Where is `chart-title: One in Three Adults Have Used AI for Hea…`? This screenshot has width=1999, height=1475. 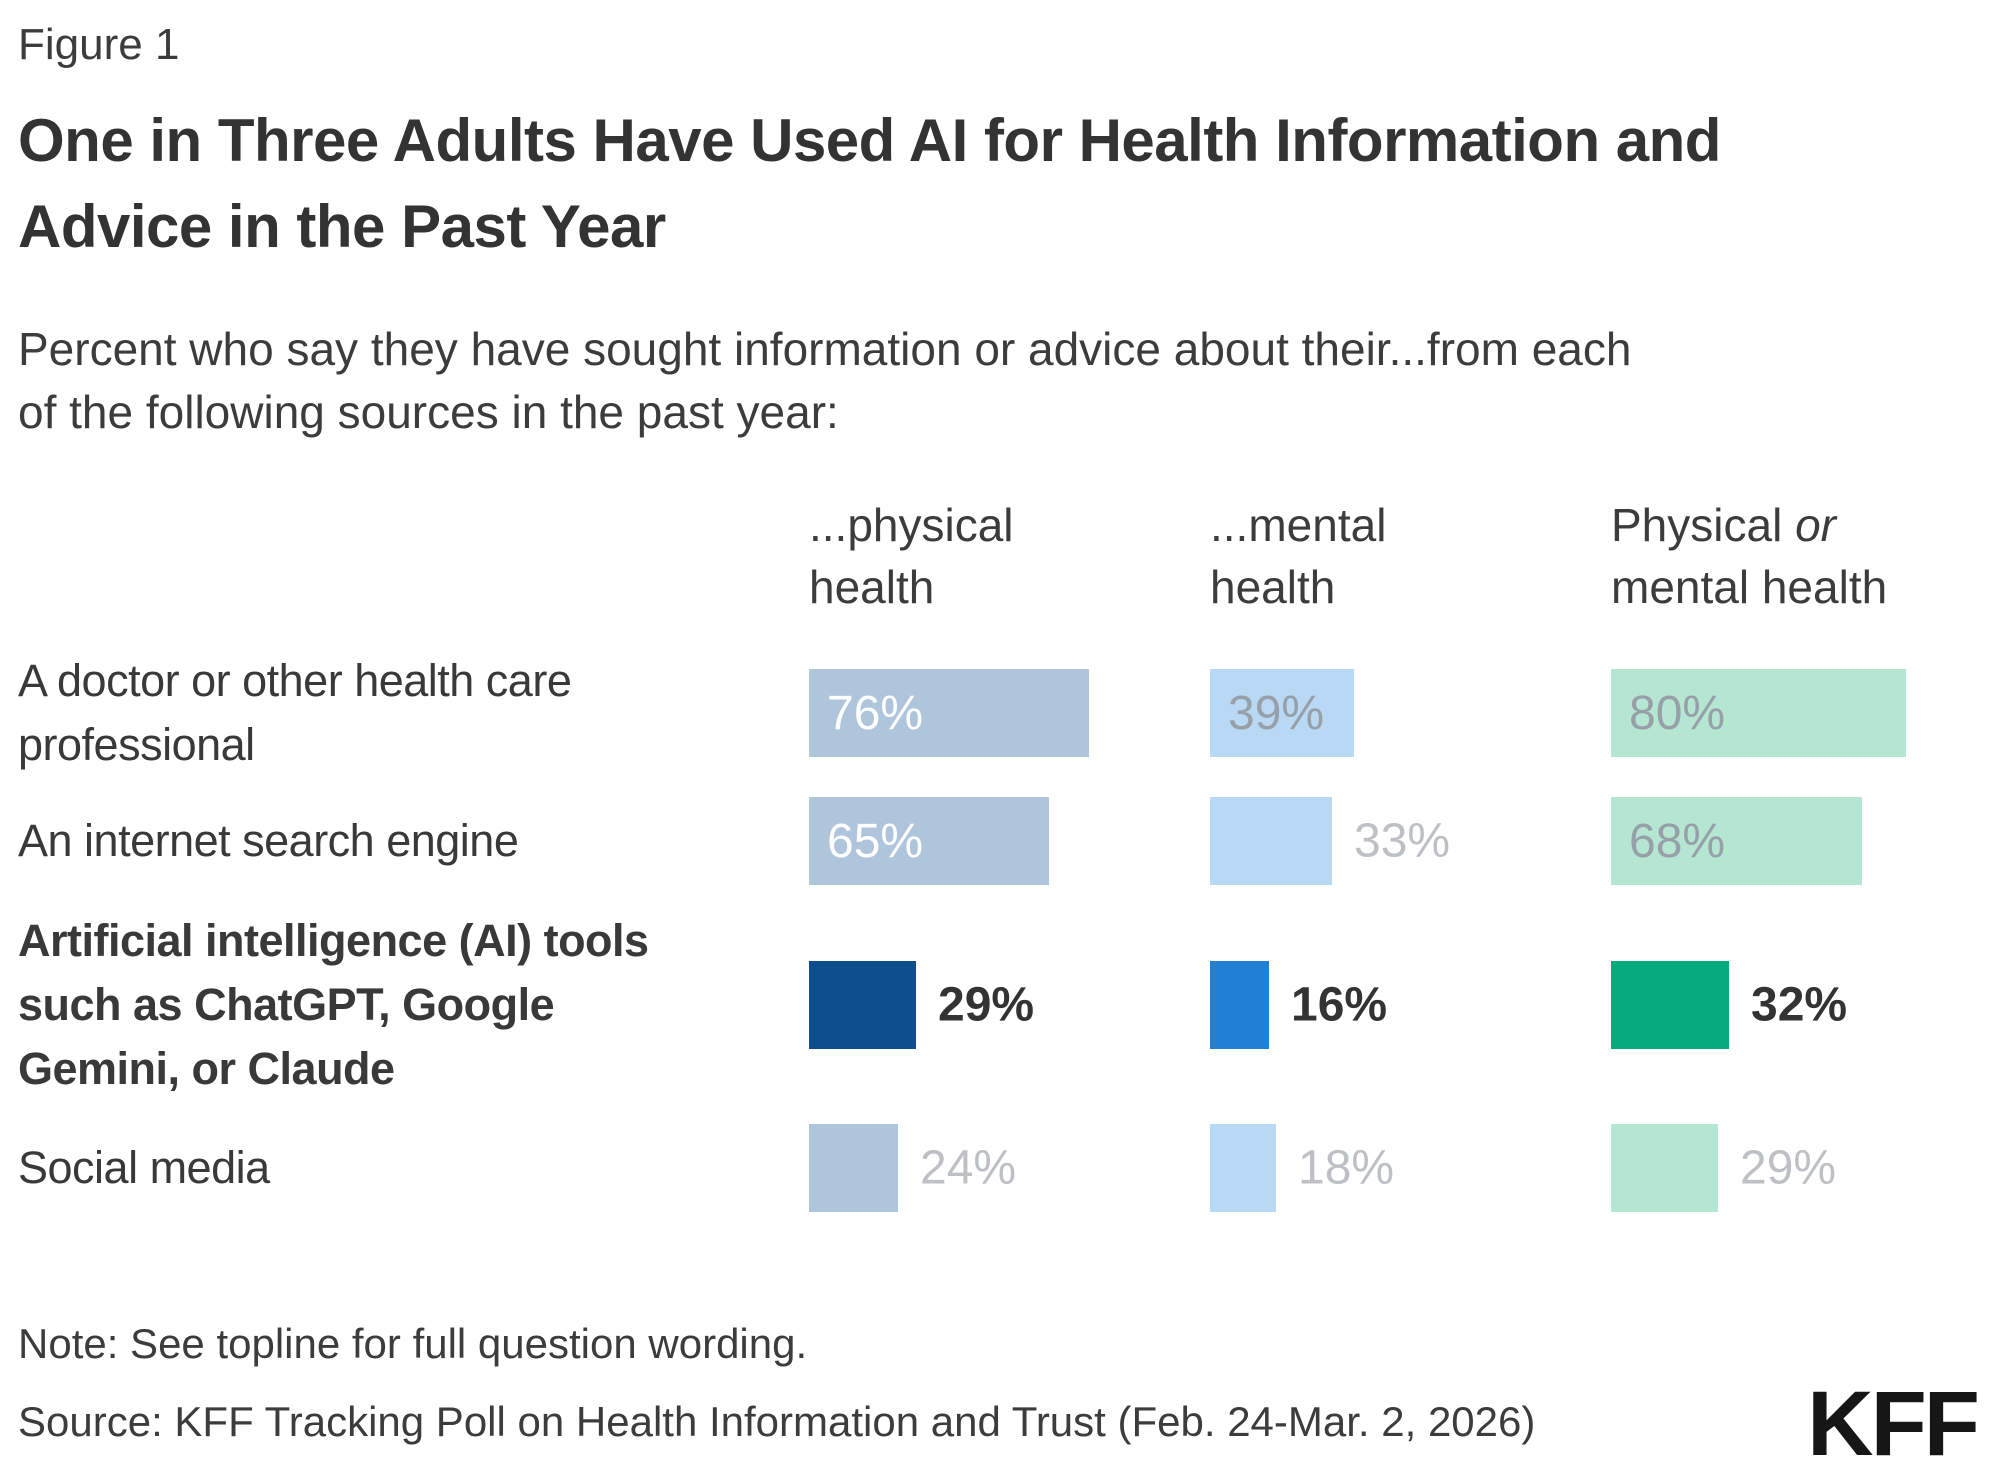
chart-title: One in Three Adults Have Used AI for Hea… is located at coordinates (869, 184).